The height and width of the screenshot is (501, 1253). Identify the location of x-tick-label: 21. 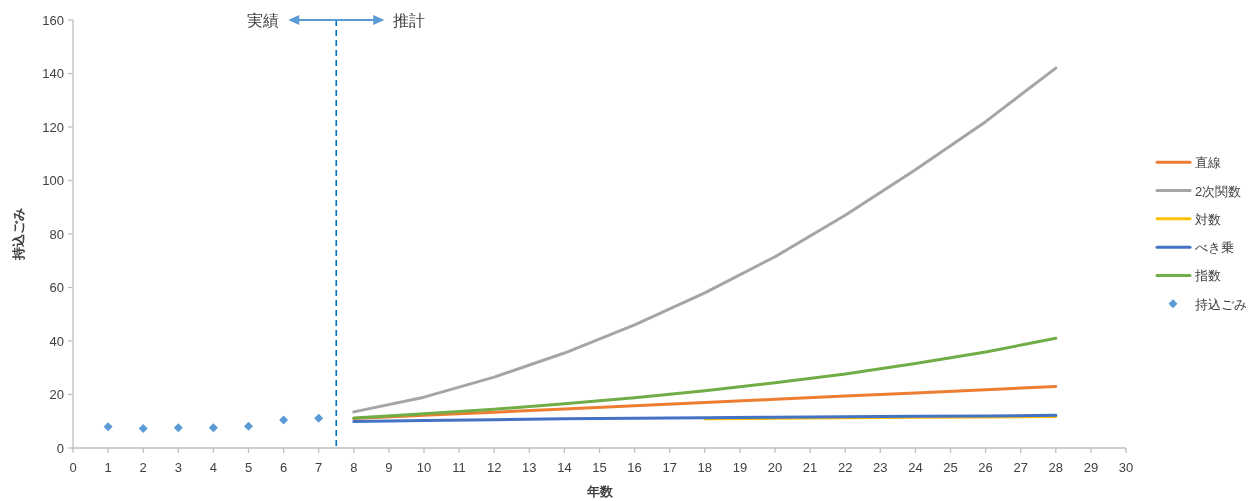
(810, 467).